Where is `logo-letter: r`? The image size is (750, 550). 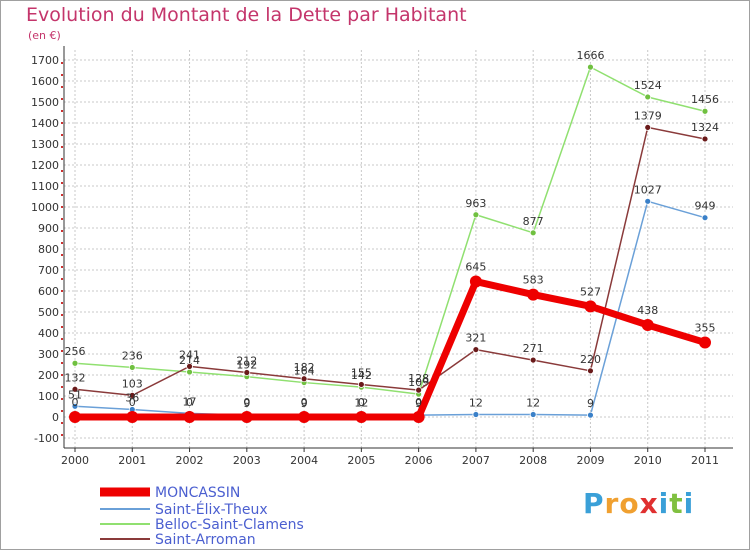 logo-letter: r is located at coordinates (612, 503).